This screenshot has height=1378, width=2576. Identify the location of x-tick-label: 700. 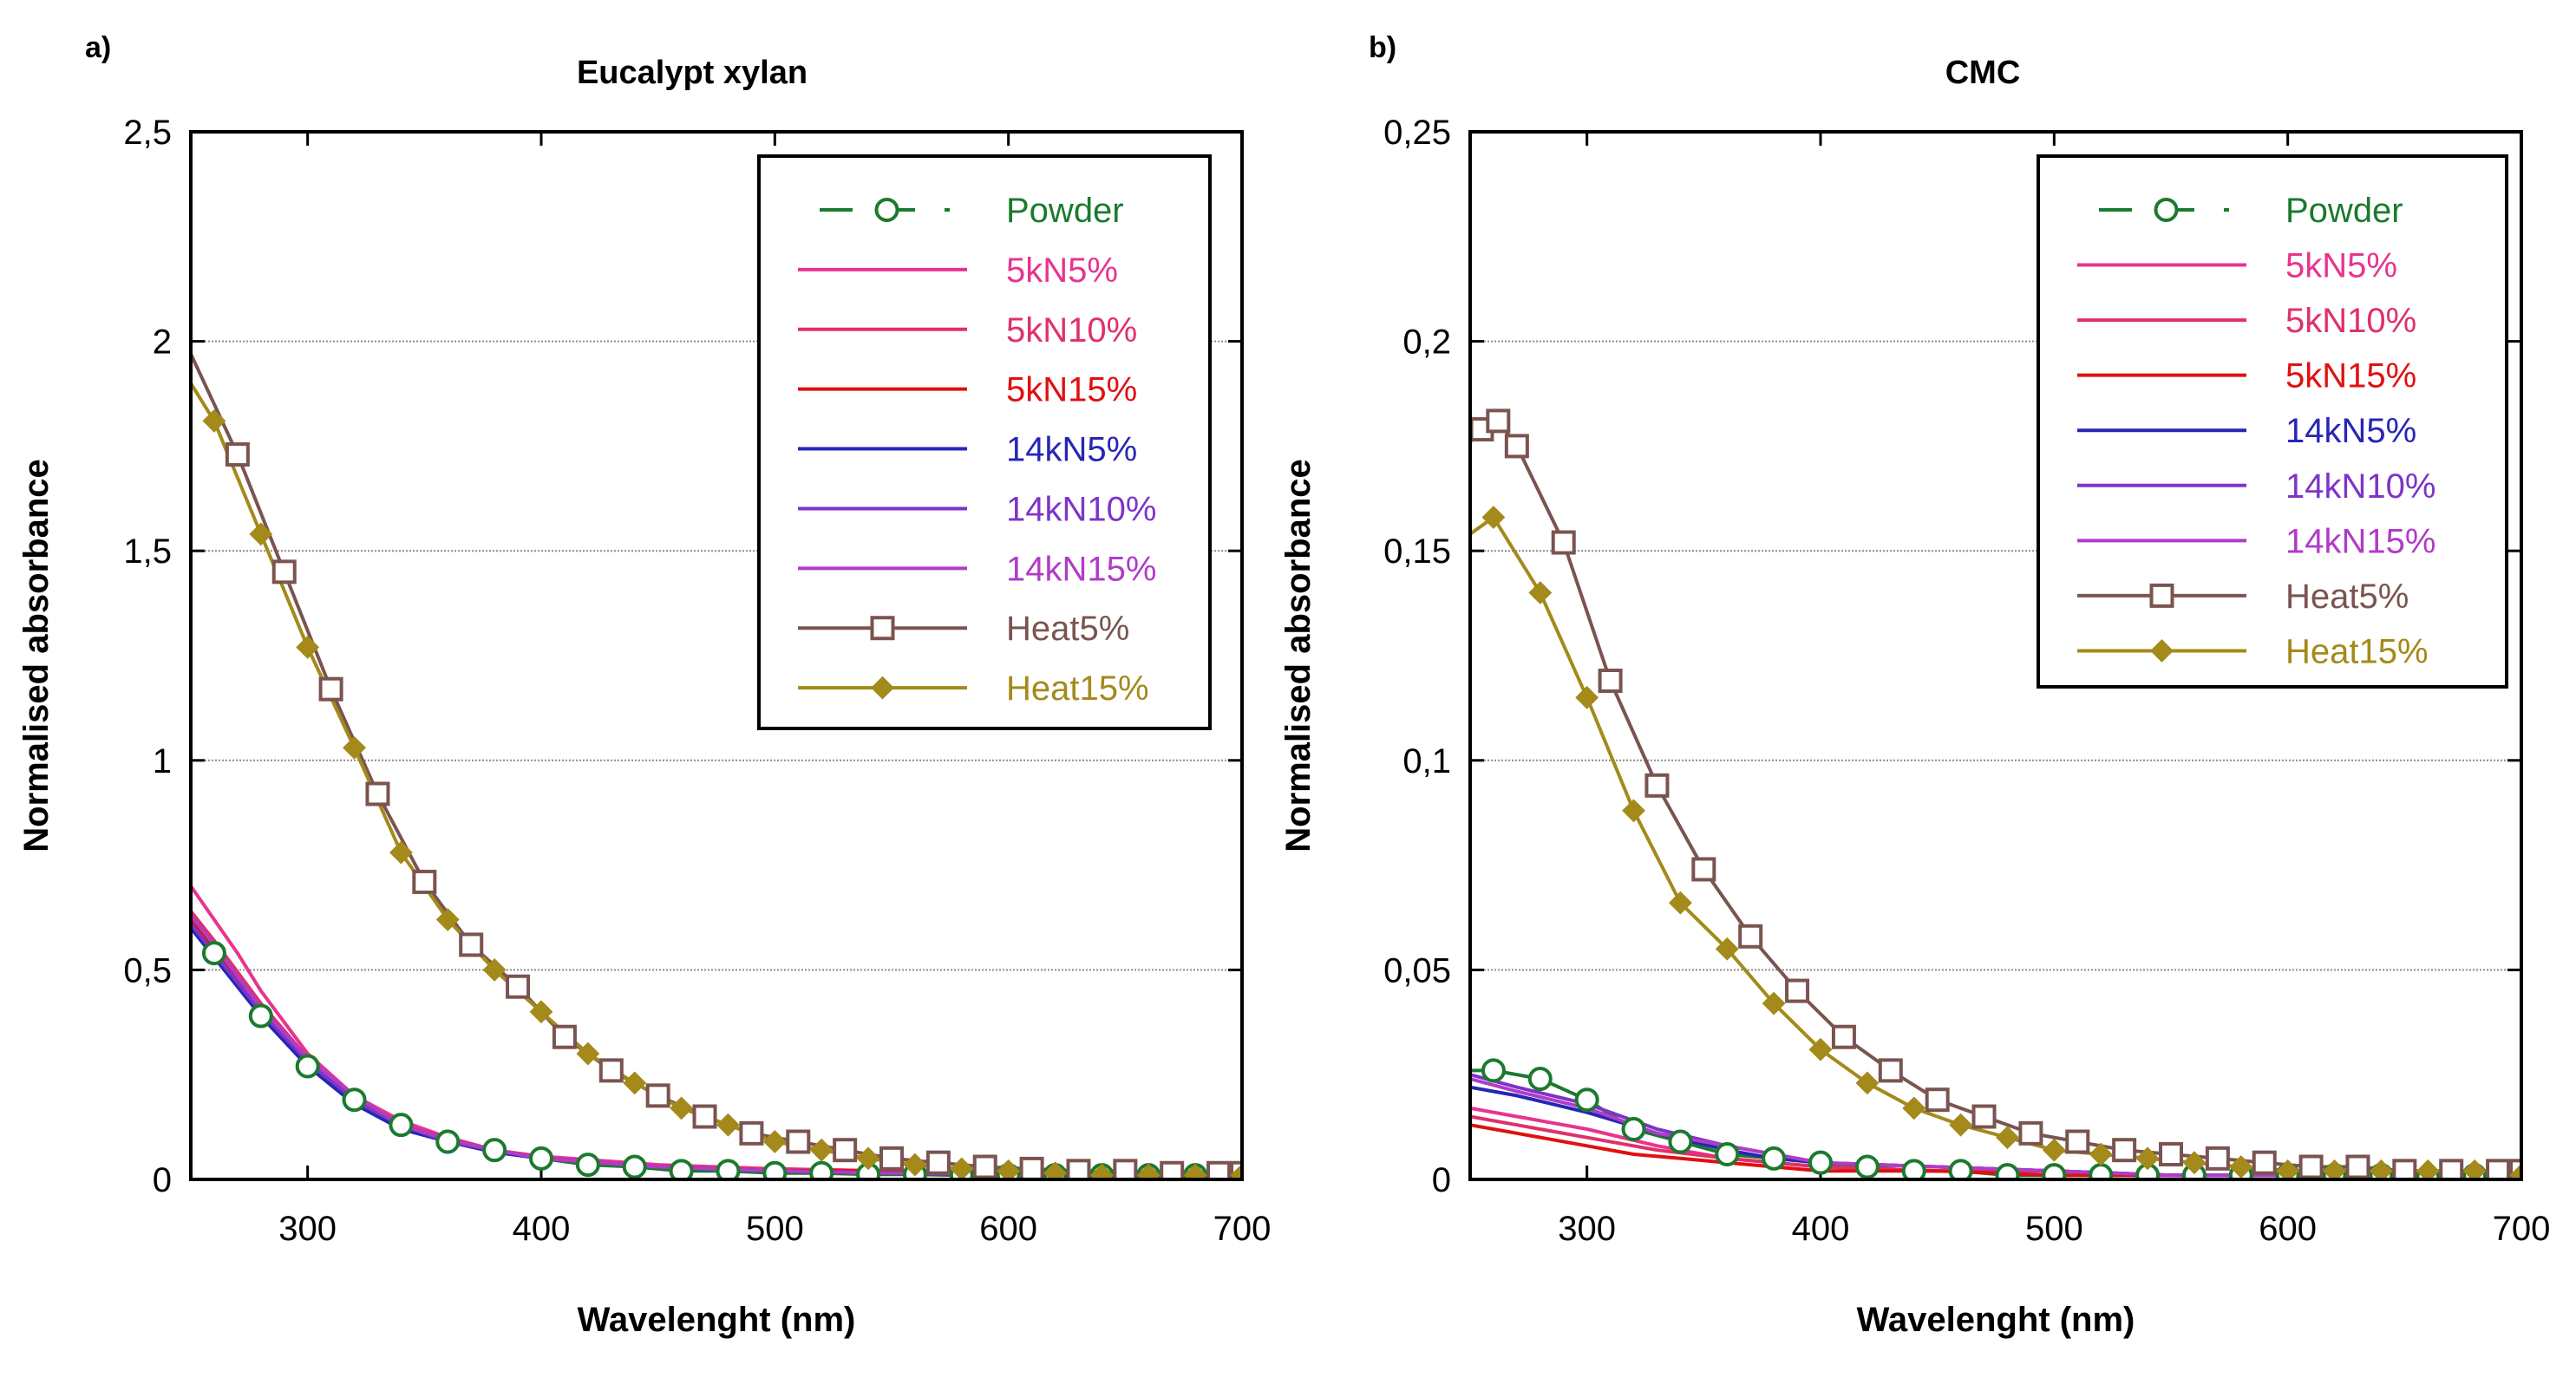
(2522, 1229).